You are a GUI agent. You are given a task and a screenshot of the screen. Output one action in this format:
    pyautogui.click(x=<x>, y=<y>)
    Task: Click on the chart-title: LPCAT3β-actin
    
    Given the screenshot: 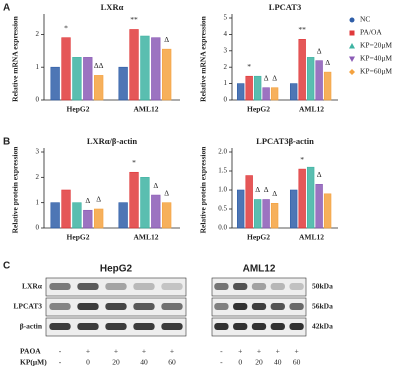 What is the action you would take?
    pyautogui.click(x=285, y=141)
    